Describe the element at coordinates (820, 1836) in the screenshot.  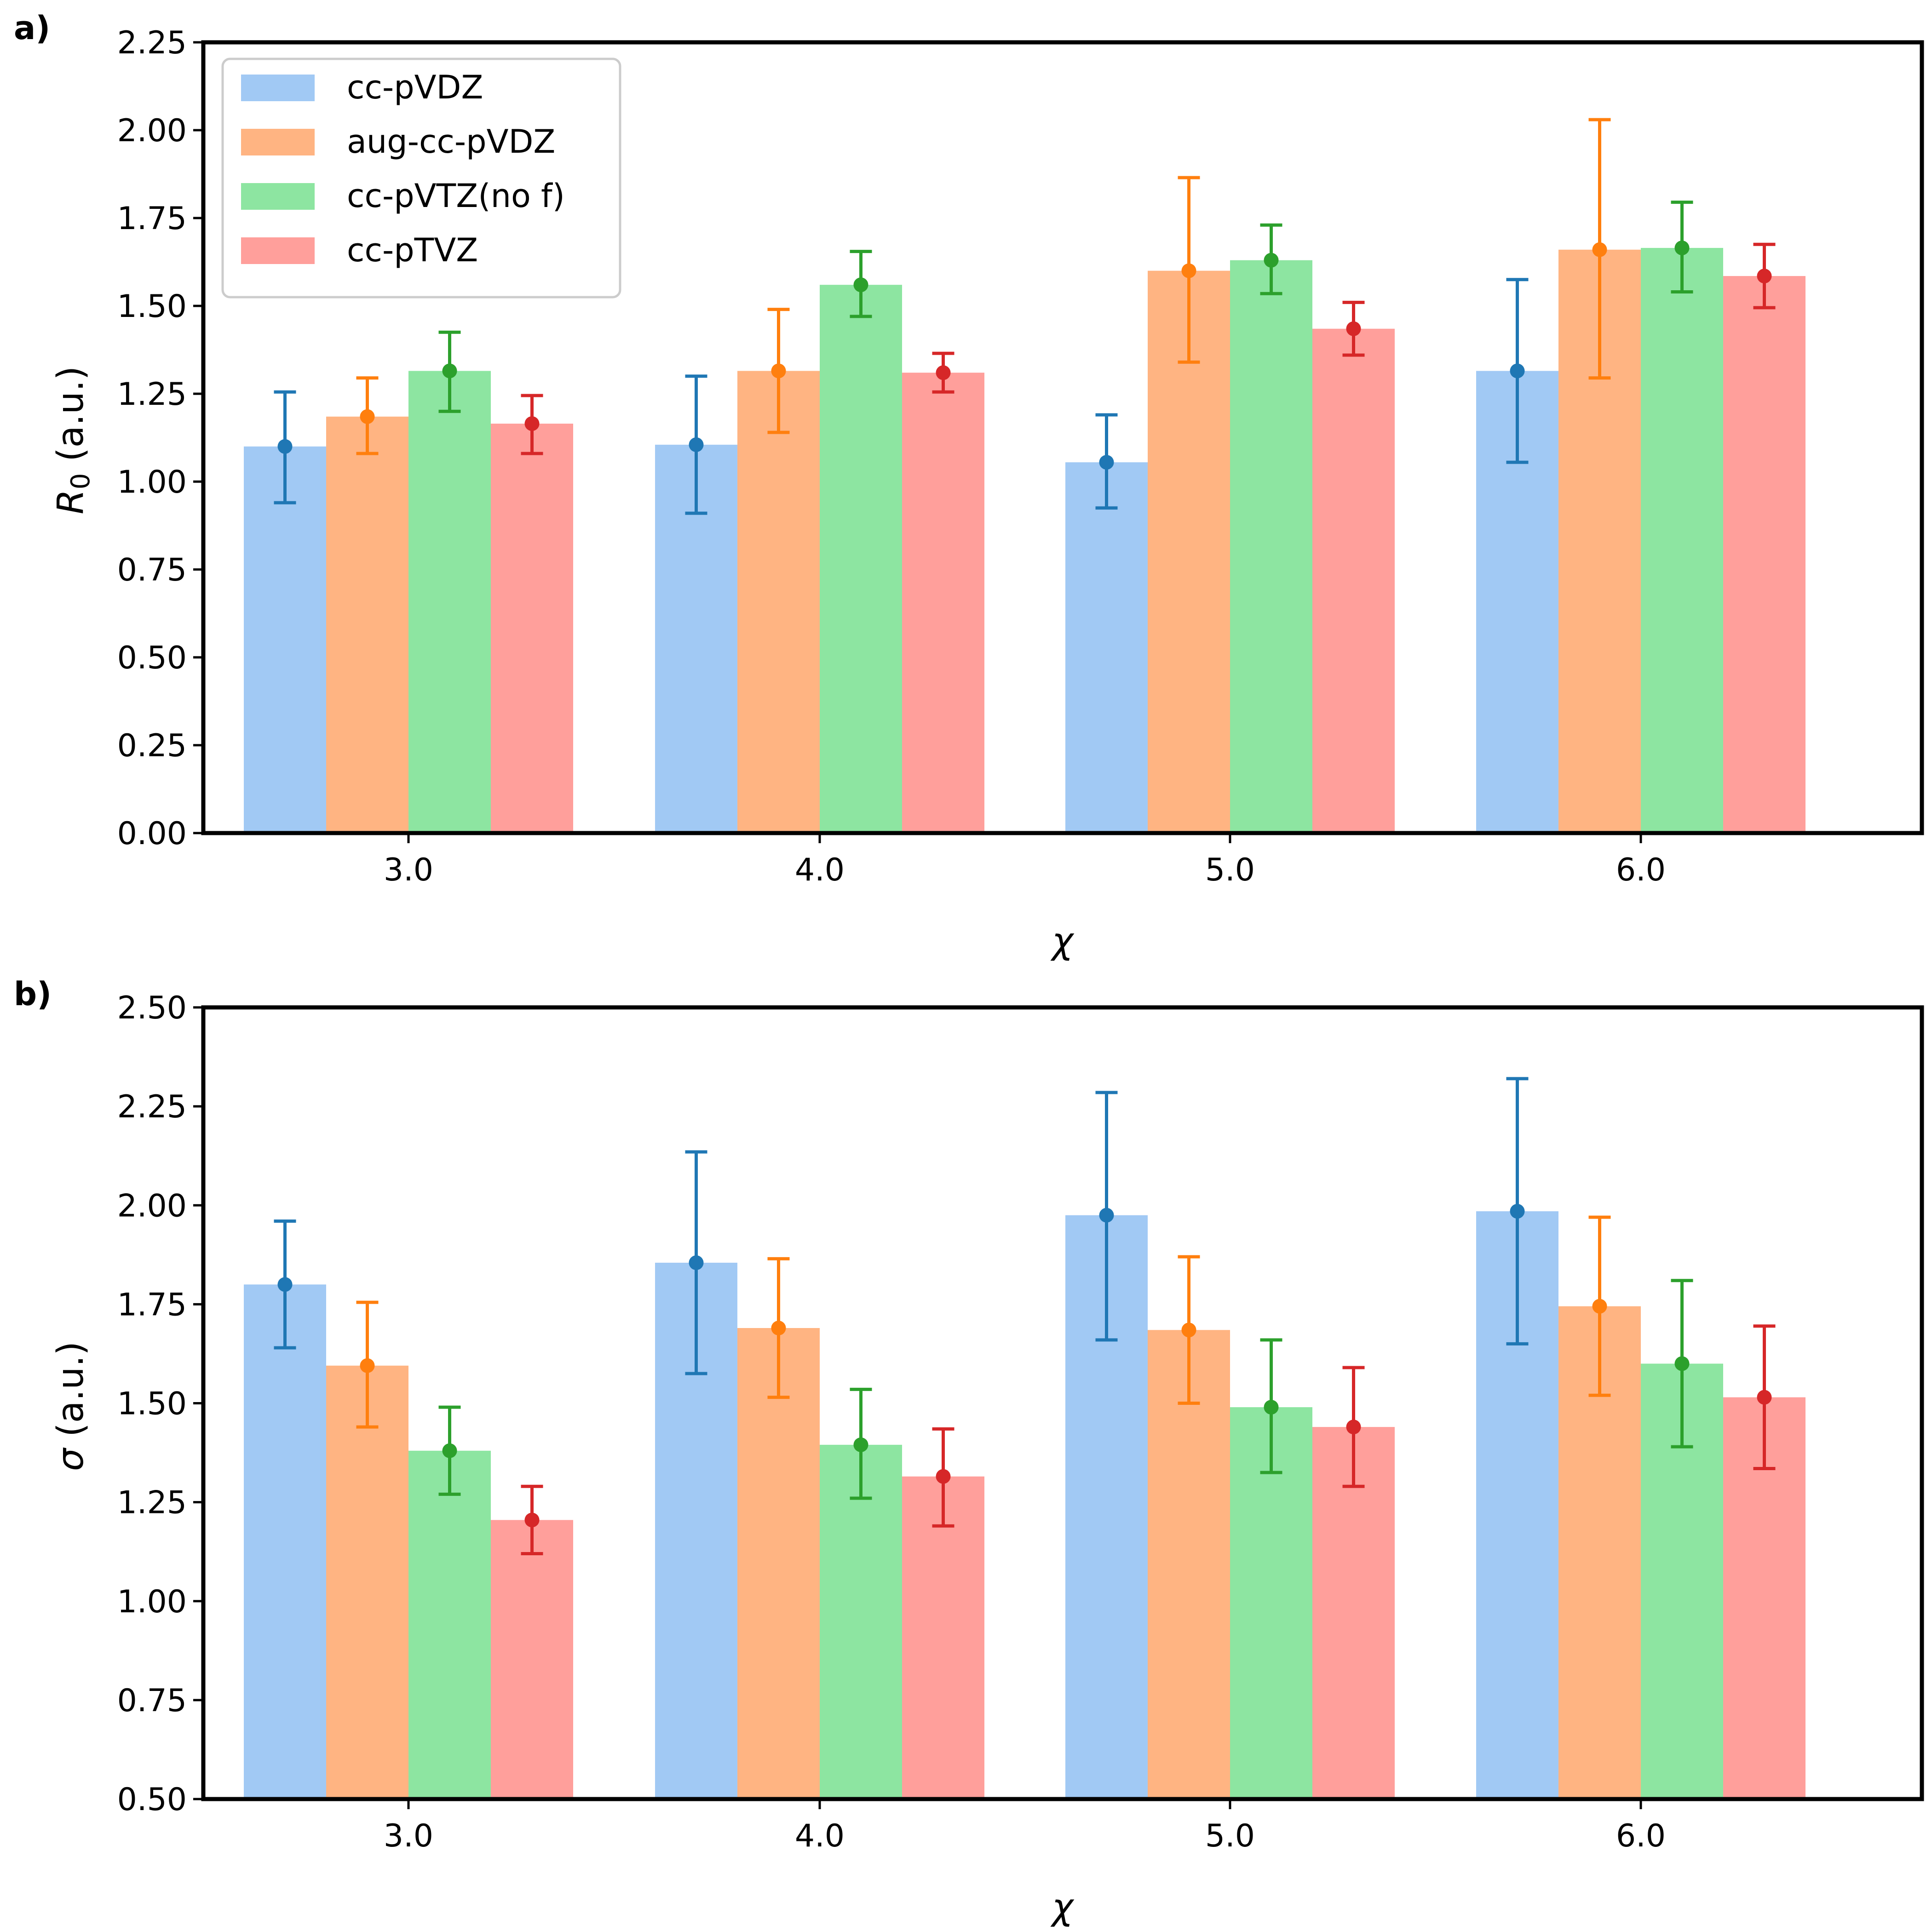
I see `panel-b-xtick-label: 4.0` at that location.